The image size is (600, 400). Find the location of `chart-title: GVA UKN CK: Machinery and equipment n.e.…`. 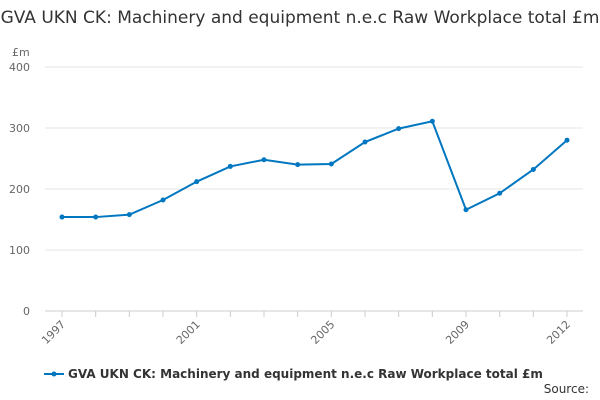

chart-title: GVA UKN CK: Machinery and equipment n.e.… is located at coordinates (300, 18).